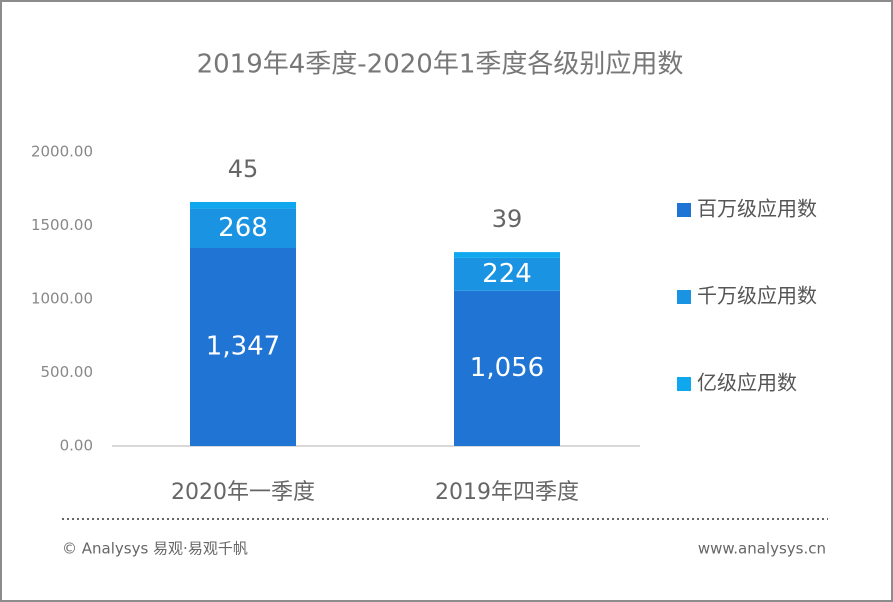 The image size is (893, 602). Describe the element at coordinates (507, 219) in the screenshot. I see `value-label: 39` at that location.